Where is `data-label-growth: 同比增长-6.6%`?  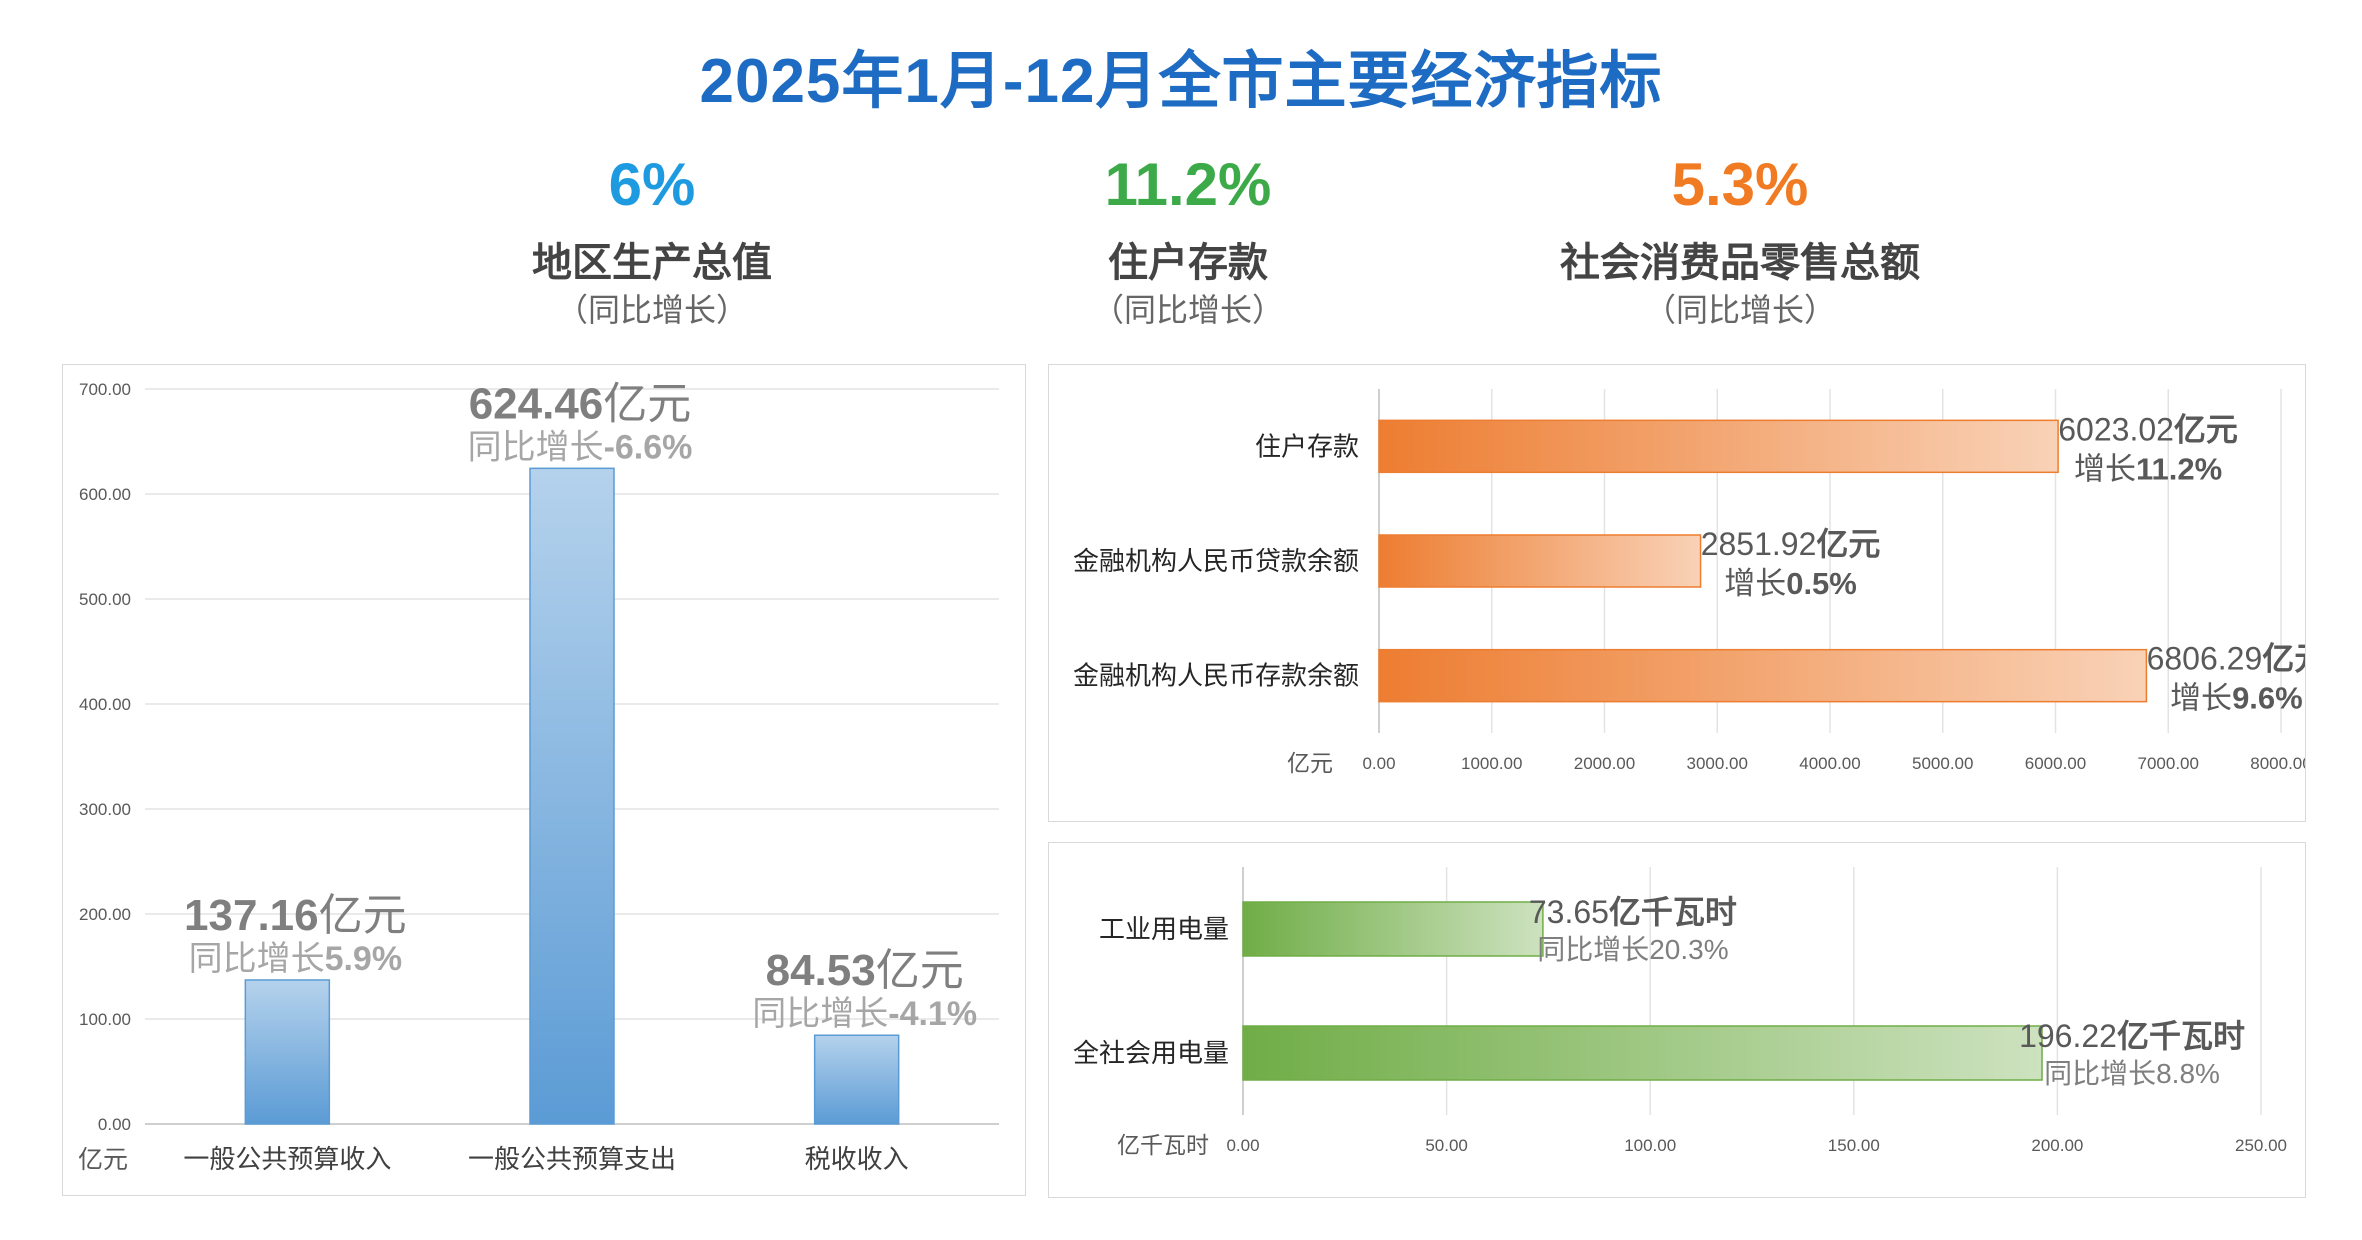 data-label-growth: 同比增长-6.6% is located at coordinates (580, 447).